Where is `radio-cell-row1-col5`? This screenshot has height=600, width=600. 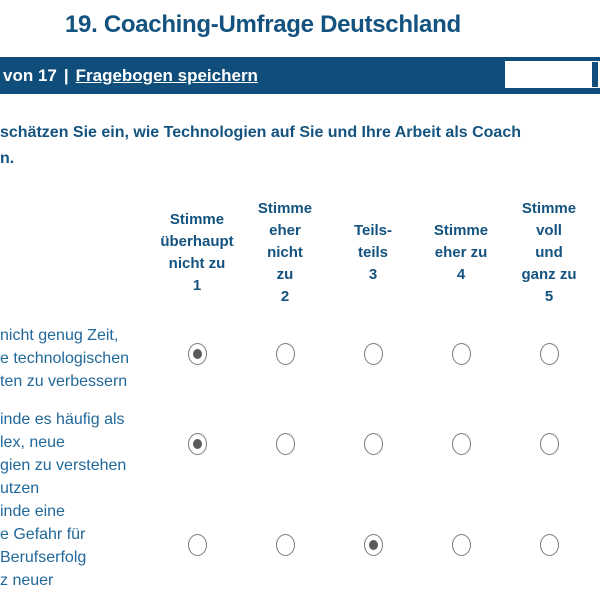
radio-cell-row1-col5 is located at coordinates (549, 354).